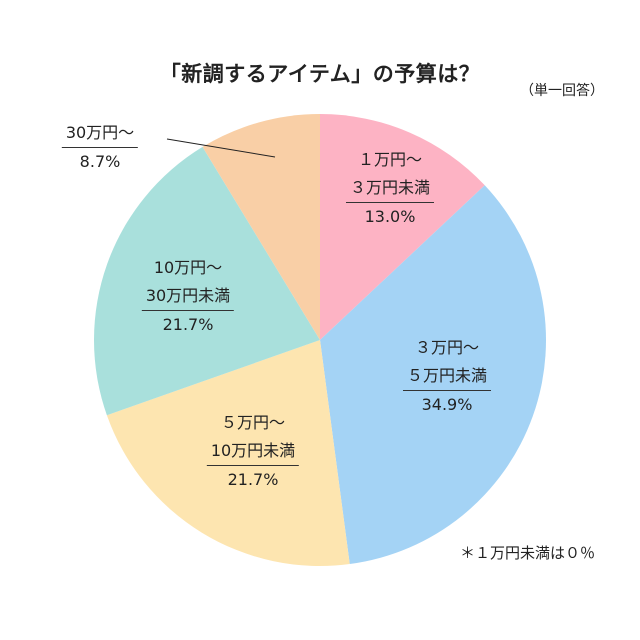 Image resolution: width=640 pixels, height=640 pixels. What do you see at coordinates (100, 161) in the screenshot?
I see `slice-value-label: 8.7%` at bounding box center [100, 161].